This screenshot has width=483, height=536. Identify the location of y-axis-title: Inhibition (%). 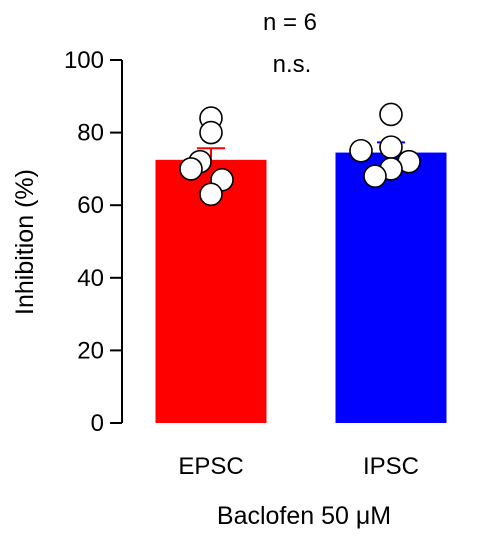
(25, 242).